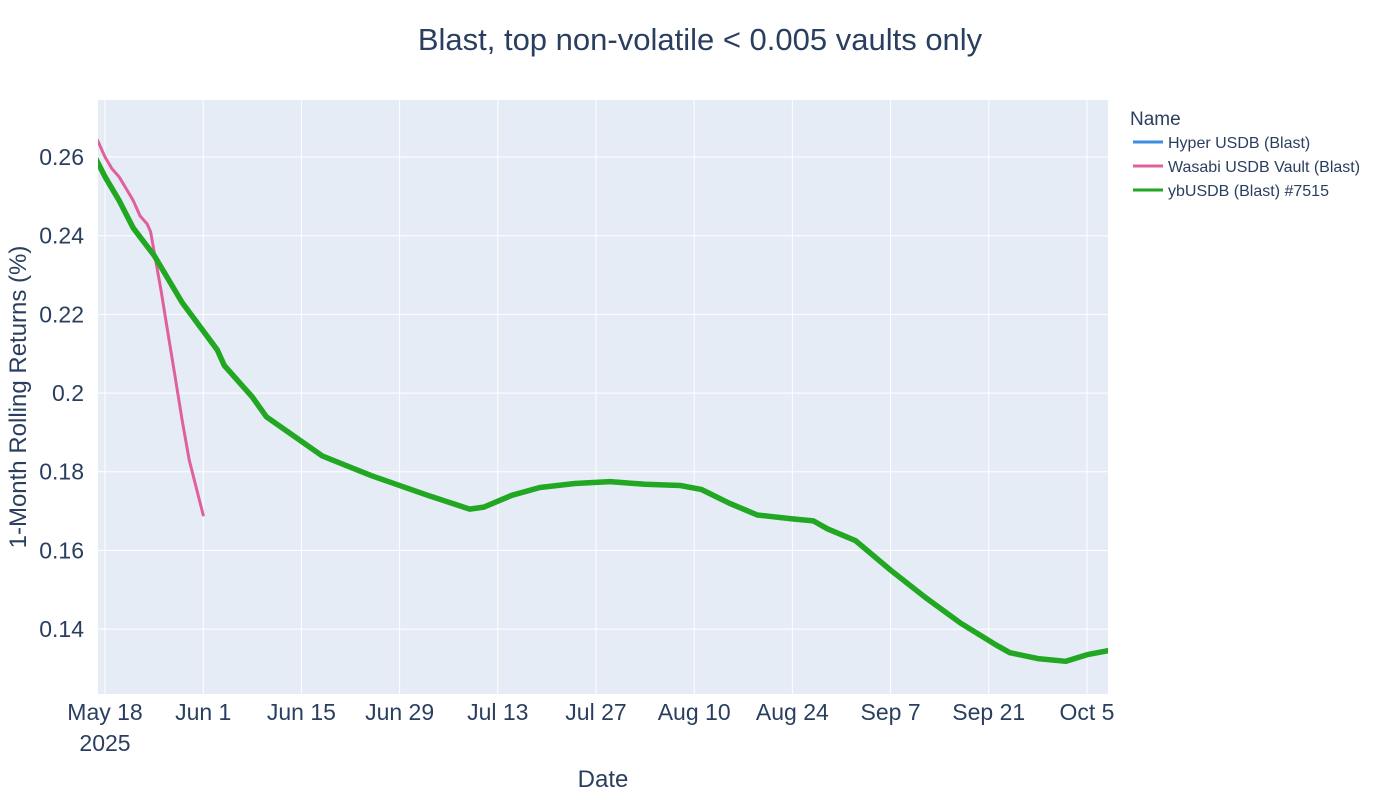 This screenshot has width=1400, height=800. Describe the element at coordinates (497, 712) in the screenshot. I see `x-tick-label: Jul 13` at that location.